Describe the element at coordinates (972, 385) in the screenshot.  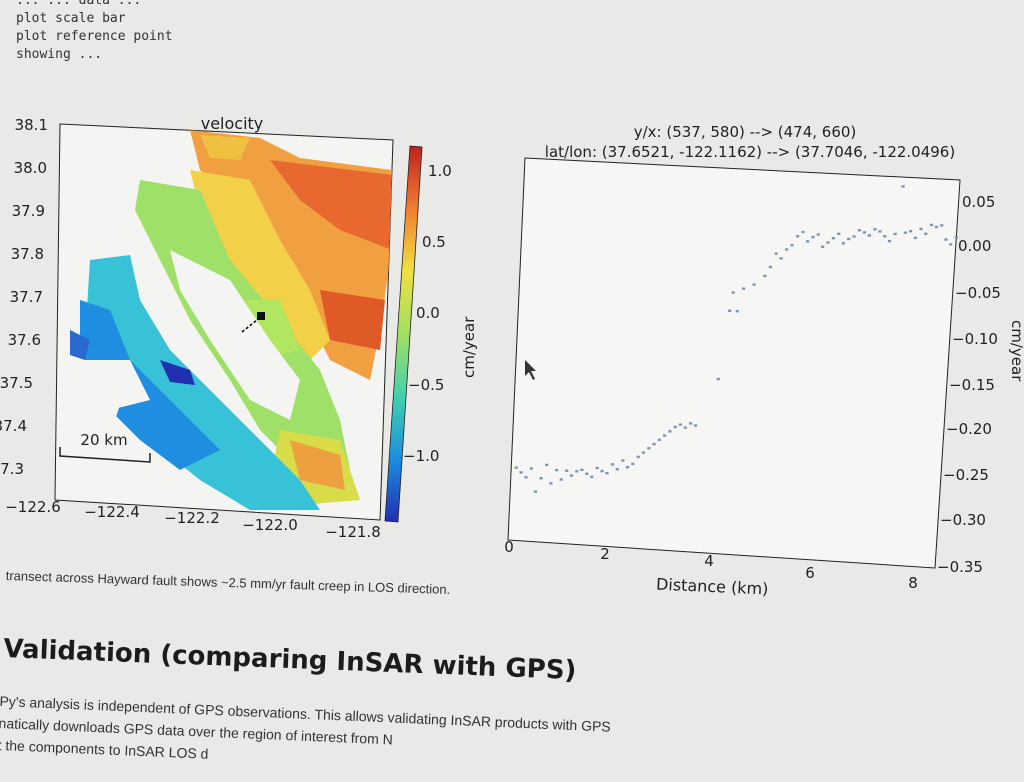
I see `transect-y-tick: −0.15` at that location.